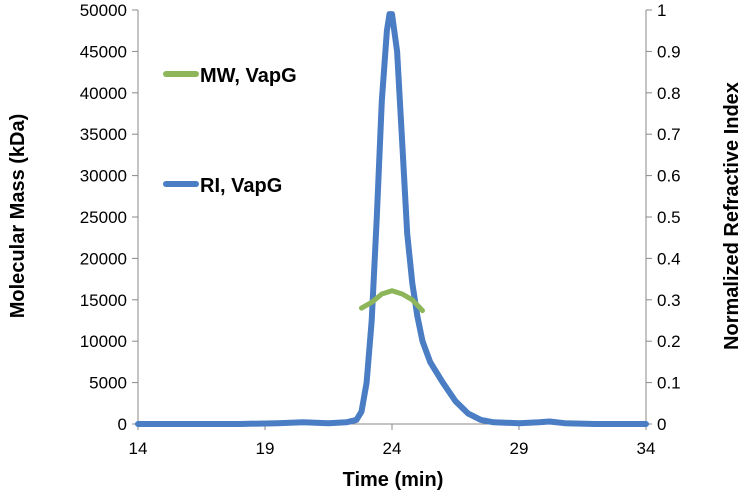  Describe the element at coordinates (103, 341) in the screenshot. I see `left-y-tick-label: 10000` at that location.